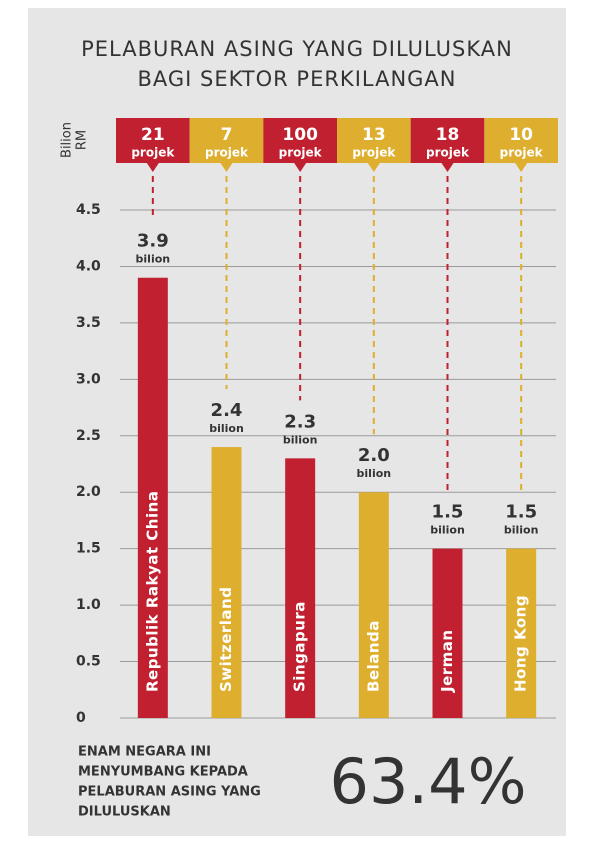 This screenshot has width=594, height=852. What do you see at coordinates (144, 752) in the screenshot?
I see `note: ENAM NEGARA INI` at bounding box center [144, 752].